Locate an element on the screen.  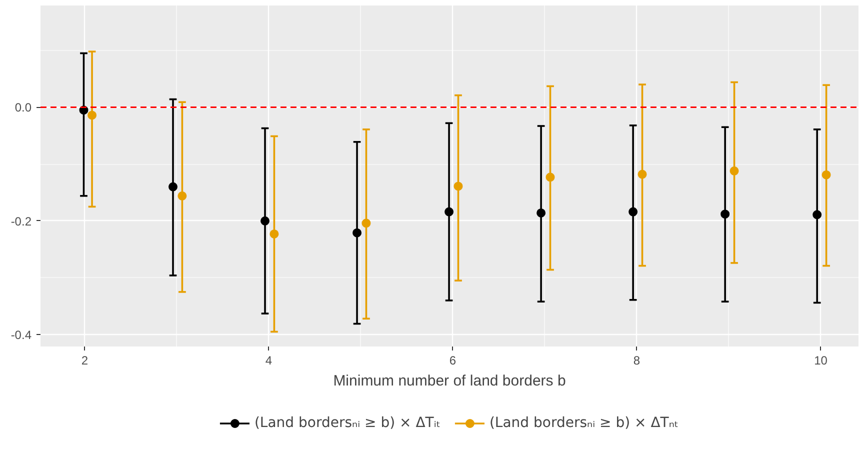
y-tick-label: -0.4 is located at coordinates (21, 335).